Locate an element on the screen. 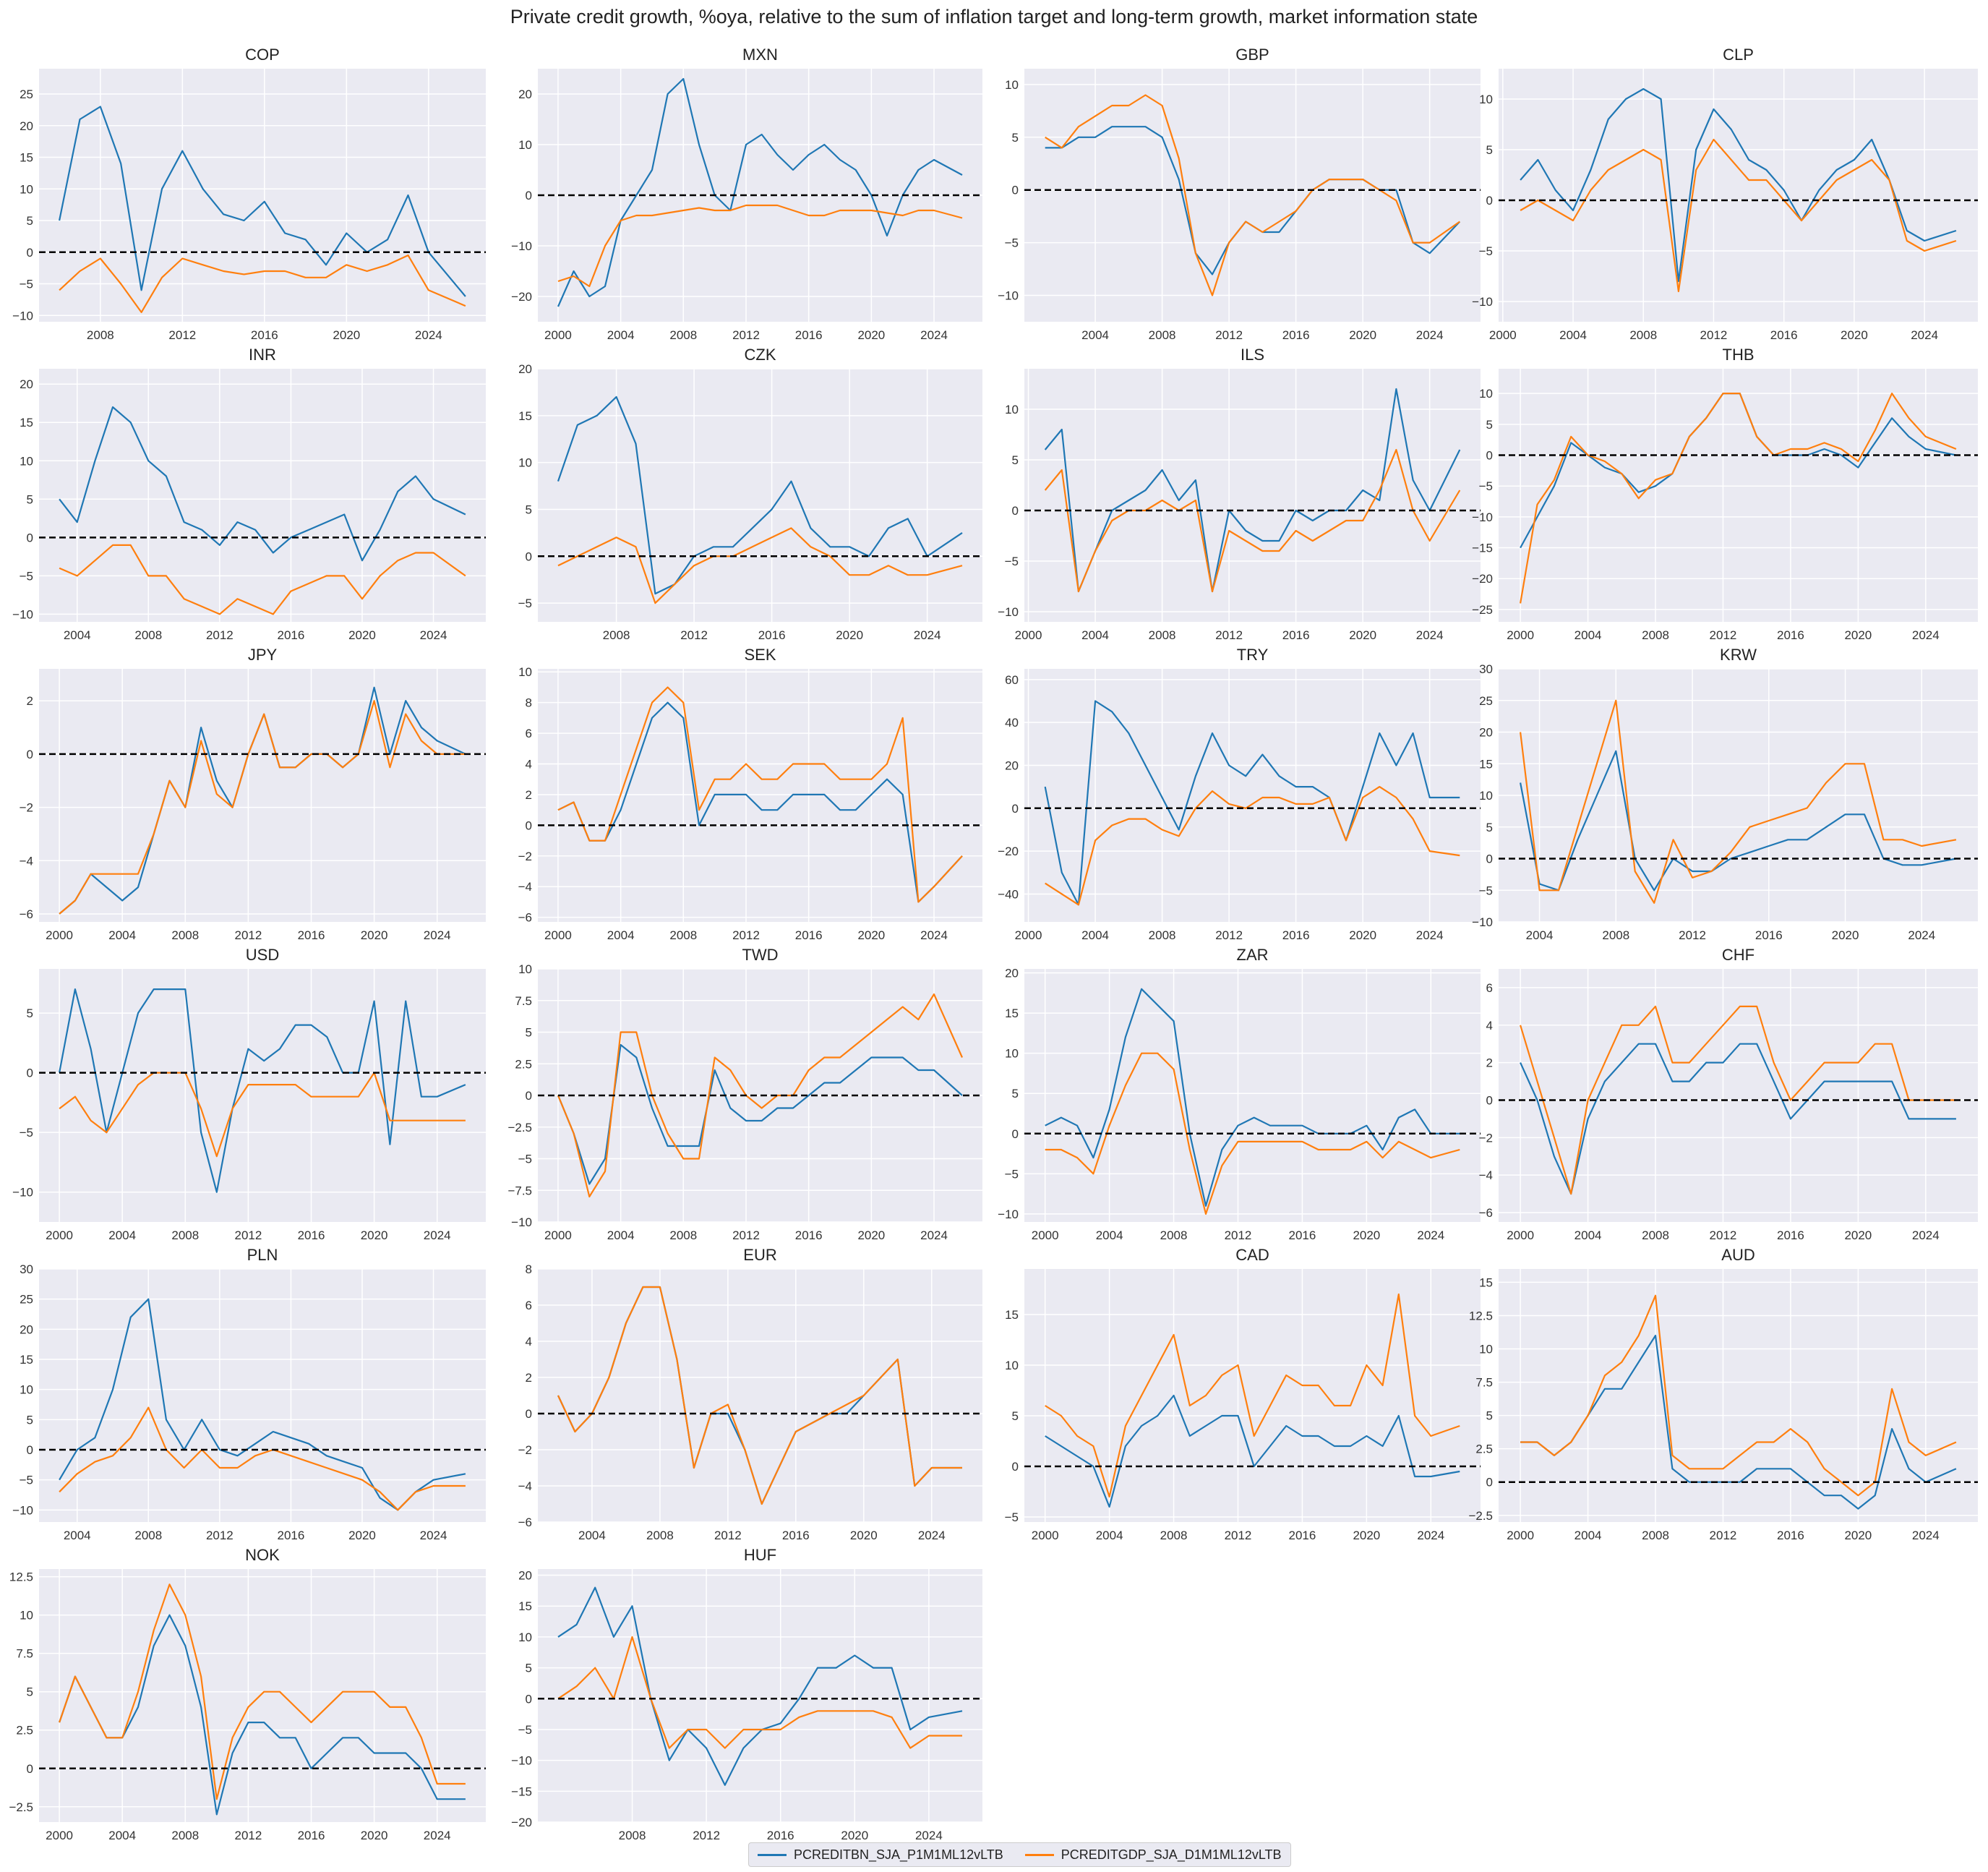  y-tick-label: −6 is located at coordinates (1486, 1213).